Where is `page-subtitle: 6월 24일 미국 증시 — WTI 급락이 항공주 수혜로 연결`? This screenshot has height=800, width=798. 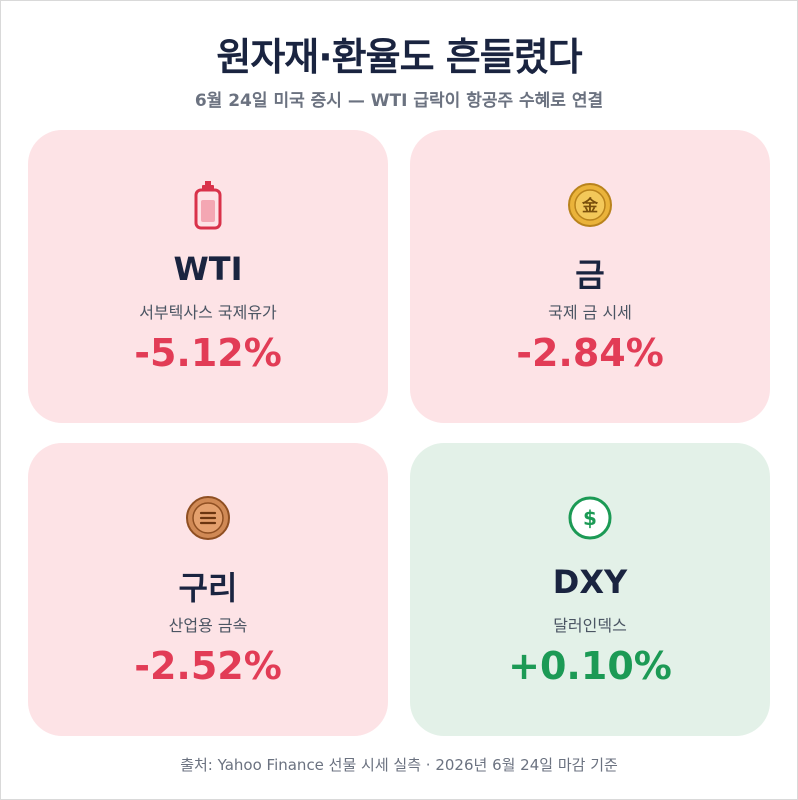
page-subtitle: 6월 24일 미국 증시 — WTI 급락이 항공주 수혜로 연결 is located at coordinates (399, 101).